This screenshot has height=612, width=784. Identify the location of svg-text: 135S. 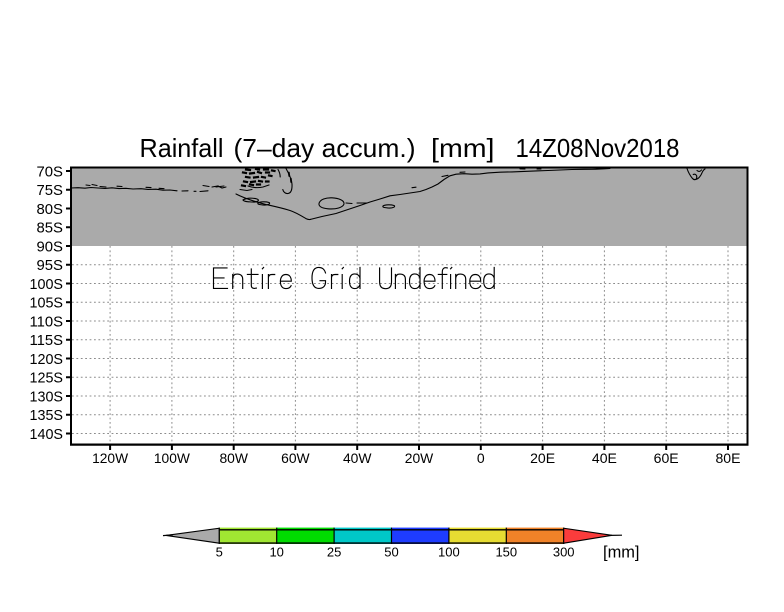
(47, 415).